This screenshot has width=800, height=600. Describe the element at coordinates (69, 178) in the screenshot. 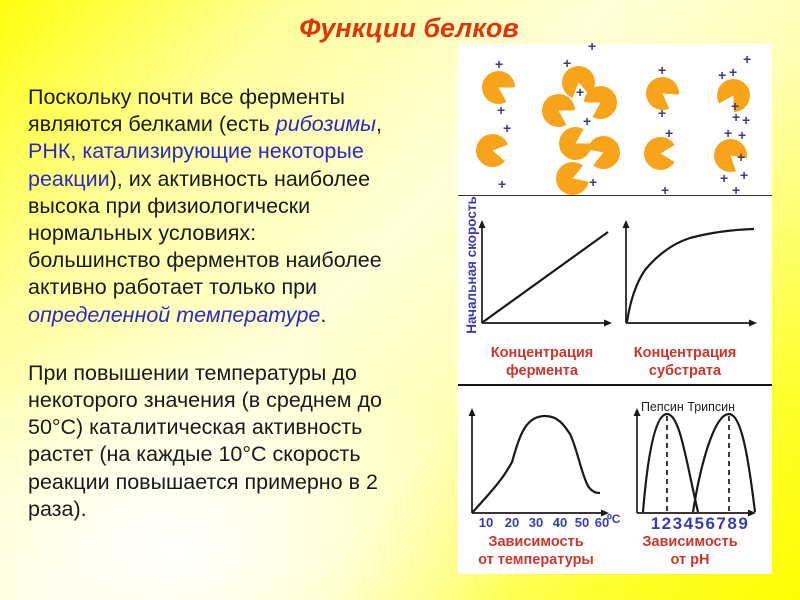

I see `text-segment: реакции` at that location.